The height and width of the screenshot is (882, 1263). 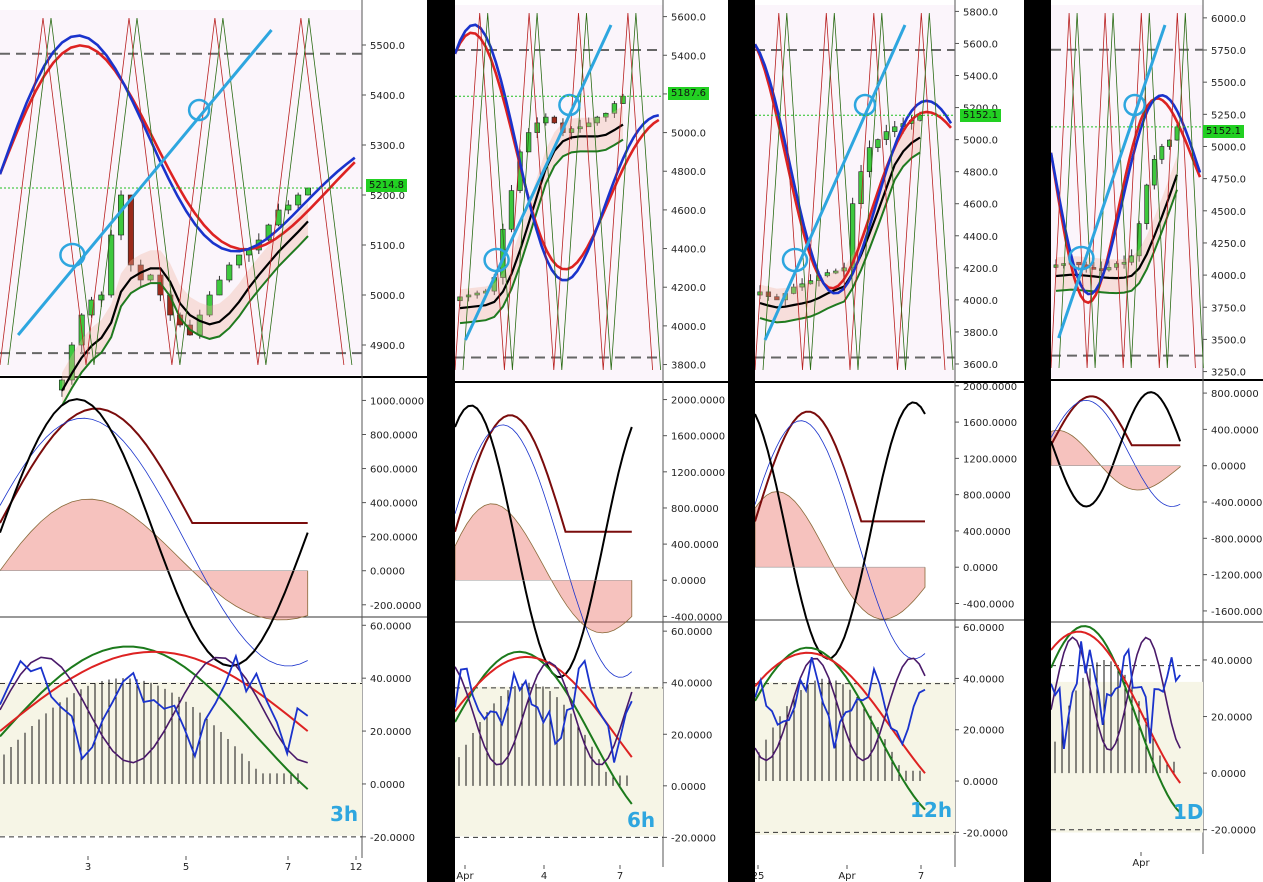 What do you see at coordinates (288, 867) in the screenshot?
I see `x-tick-label: 7` at bounding box center [288, 867].